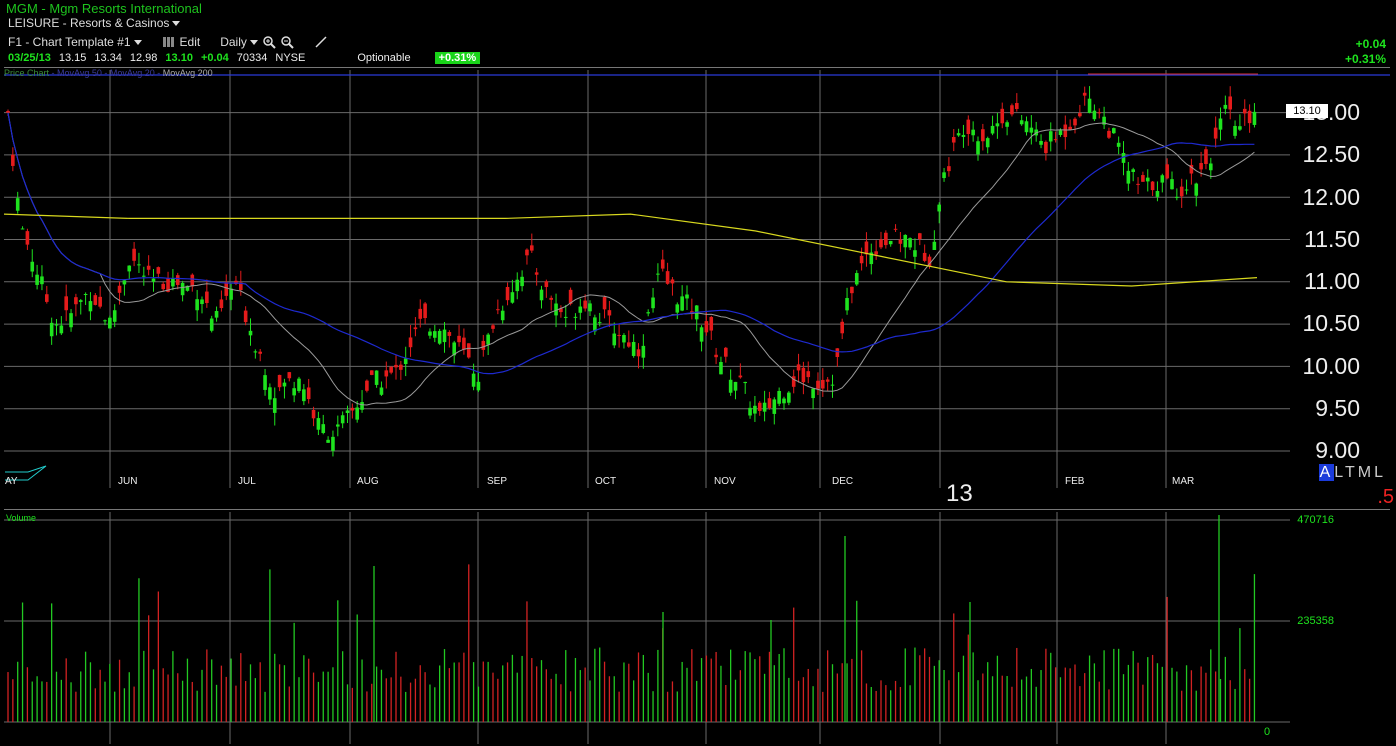  Describe the element at coordinates (1365, 59) in the screenshot. I see `change-pct: +0.31%` at that location.